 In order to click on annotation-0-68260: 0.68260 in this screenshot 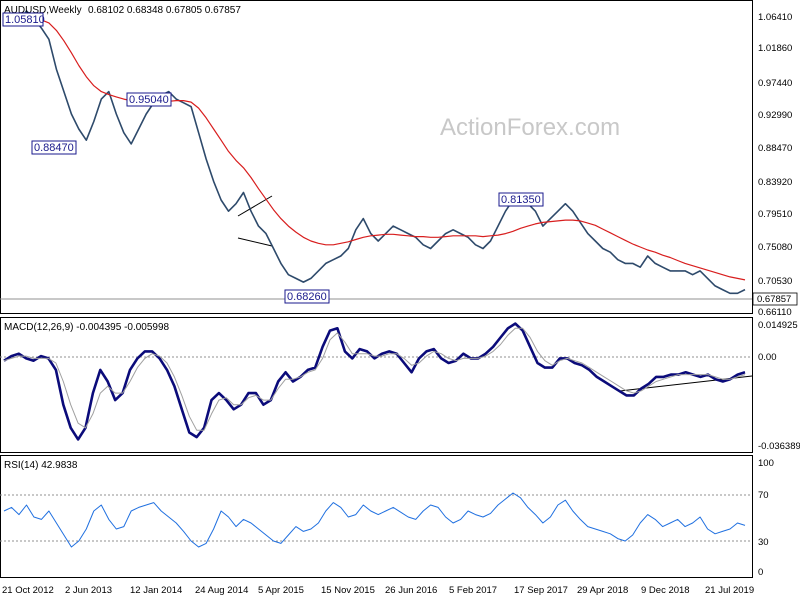, I will do `click(307, 296)`.